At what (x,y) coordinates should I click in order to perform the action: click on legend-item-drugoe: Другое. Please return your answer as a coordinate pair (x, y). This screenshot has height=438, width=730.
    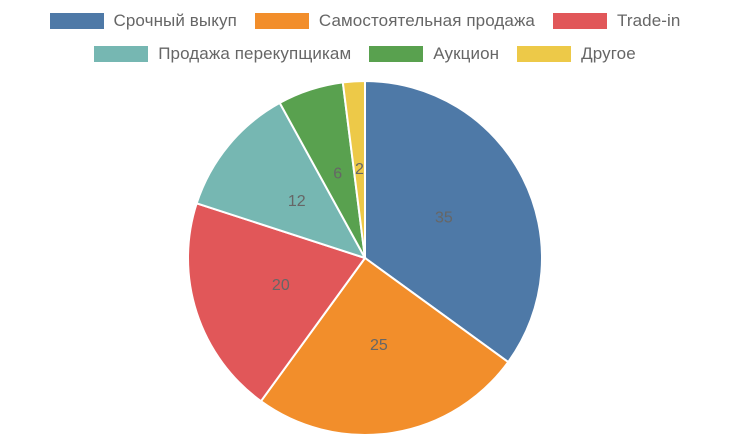
    Looking at the image, I should click on (576, 54).